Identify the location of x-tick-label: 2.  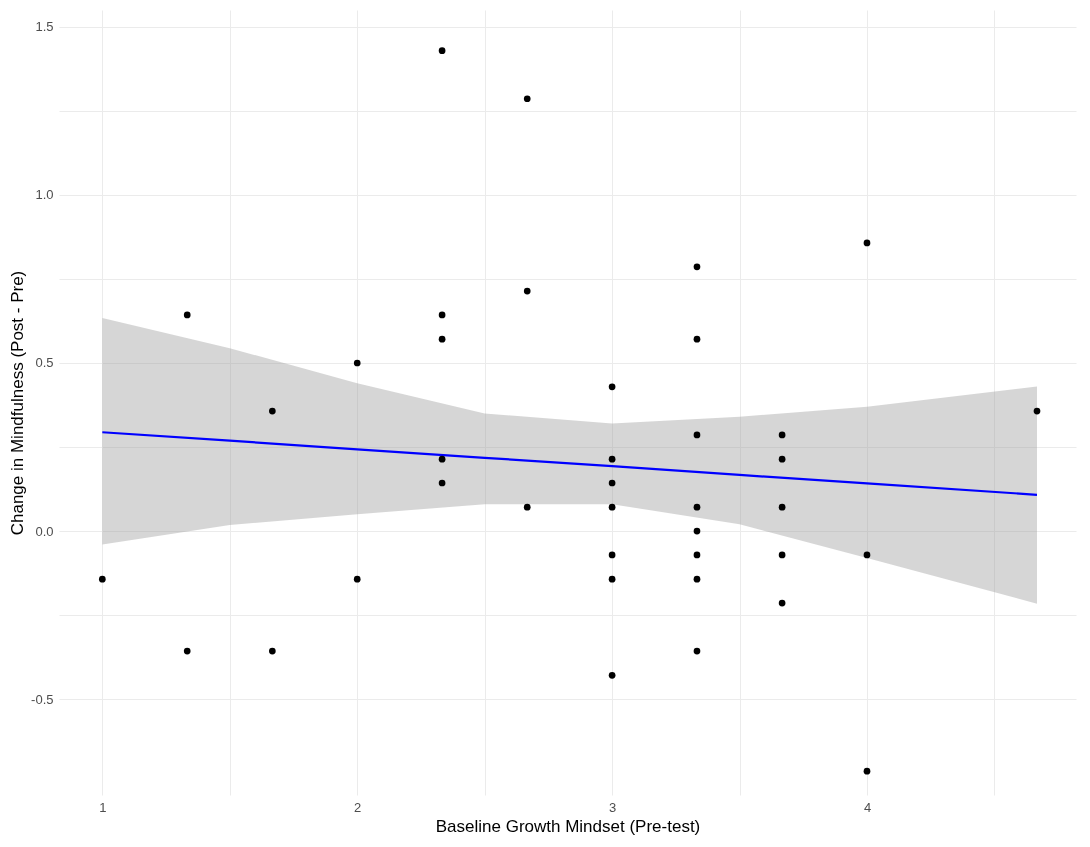
(358, 807).